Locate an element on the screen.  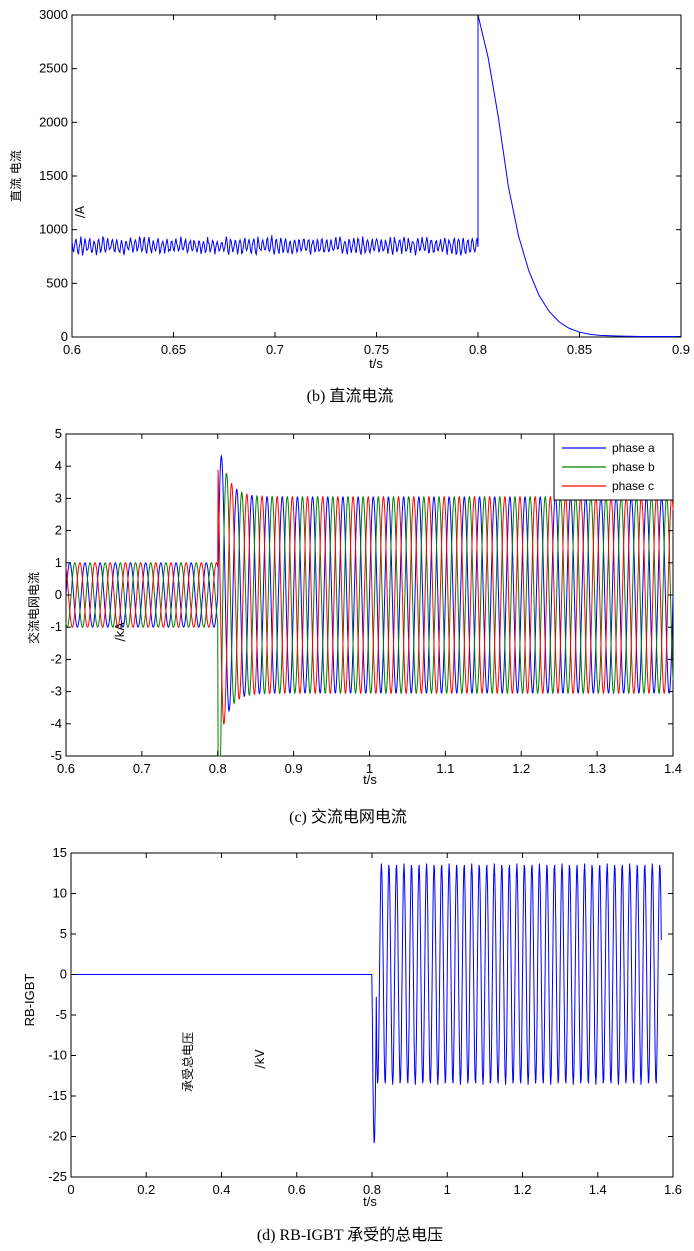
y-axis-unit: /kA is located at coordinates (120, 632).